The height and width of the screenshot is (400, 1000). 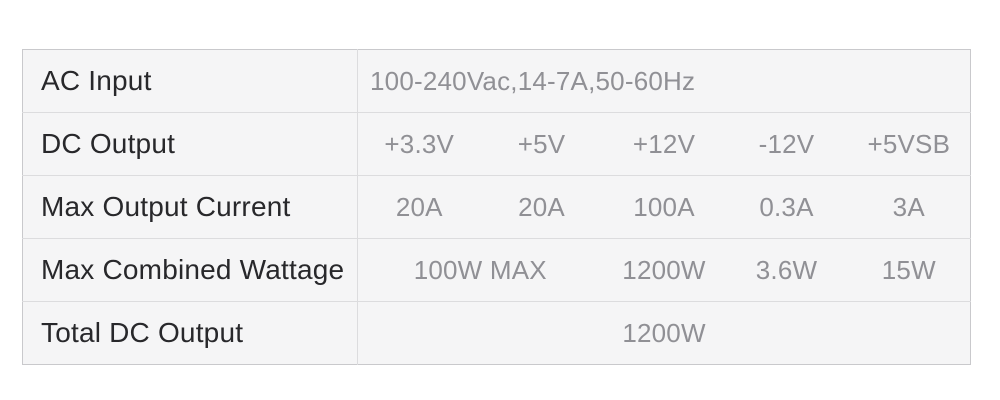 What do you see at coordinates (786, 270) in the screenshot?
I see `wattage-neg12v: 3.6W` at bounding box center [786, 270].